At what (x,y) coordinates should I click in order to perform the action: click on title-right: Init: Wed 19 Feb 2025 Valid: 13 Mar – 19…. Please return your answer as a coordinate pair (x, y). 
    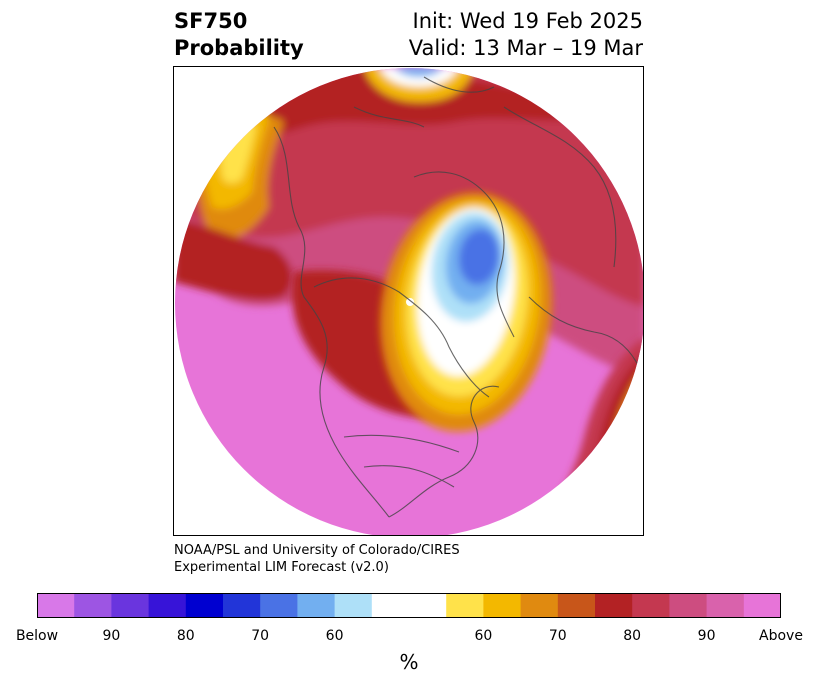
    Looking at the image, I should click on (526, 35).